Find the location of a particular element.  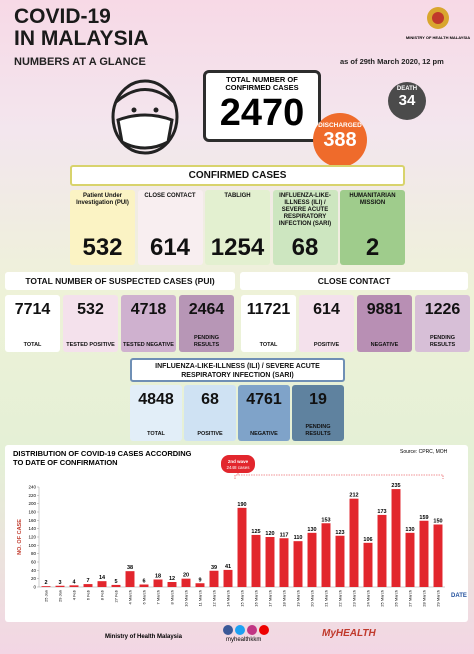

y-tick-label: 140 is located at coordinates (32, 528).